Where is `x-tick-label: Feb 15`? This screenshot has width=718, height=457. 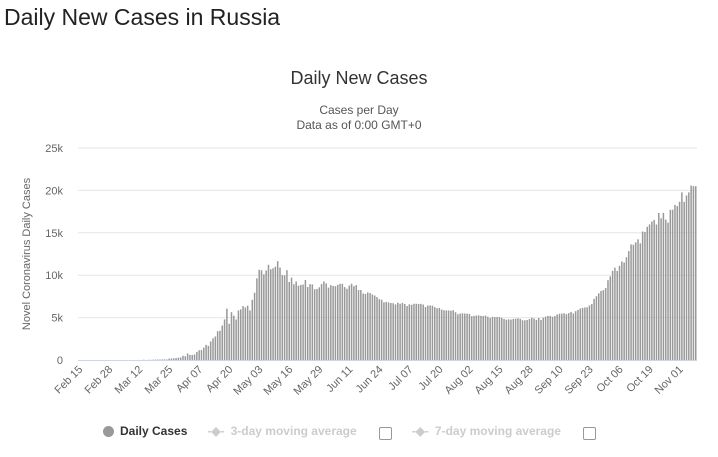
x-tick-label: Feb 15 is located at coordinates (69, 380).